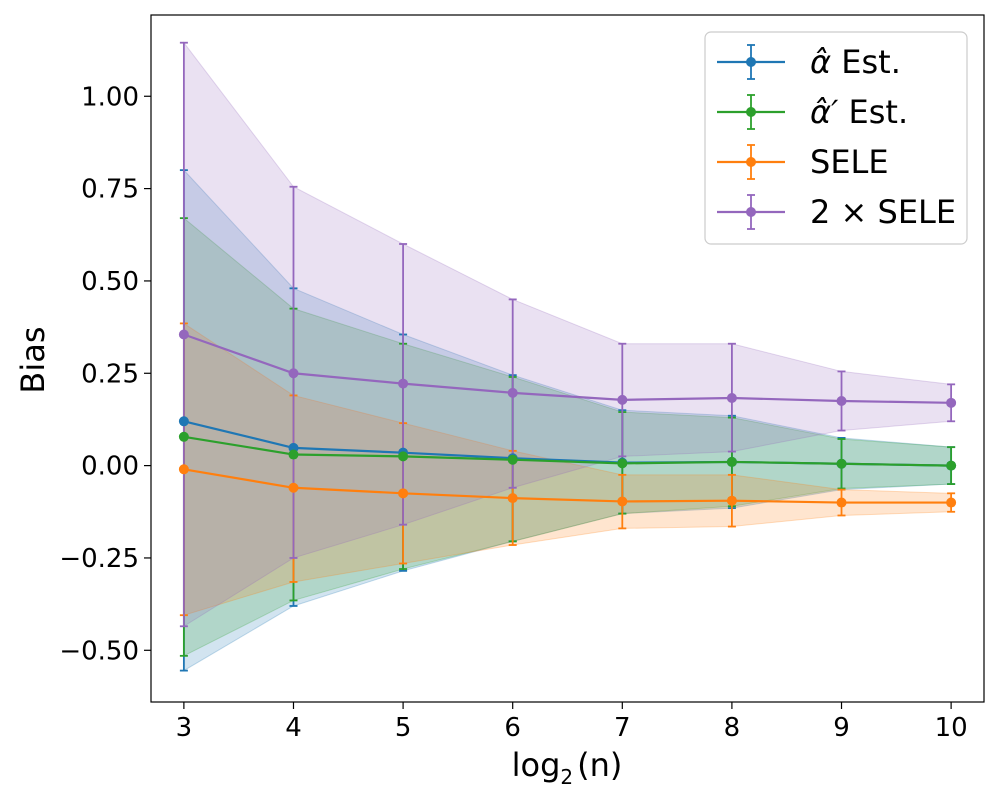  I want to click on legend-box, so click(836, 138).